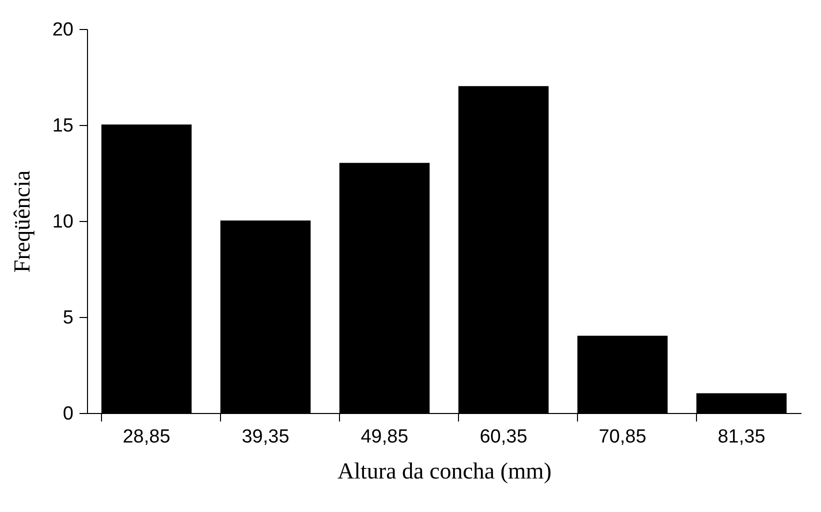 The image size is (821, 512). What do you see at coordinates (384, 437) in the screenshot?
I see `x-tick-label: 49,85` at bounding box center [384, 437].